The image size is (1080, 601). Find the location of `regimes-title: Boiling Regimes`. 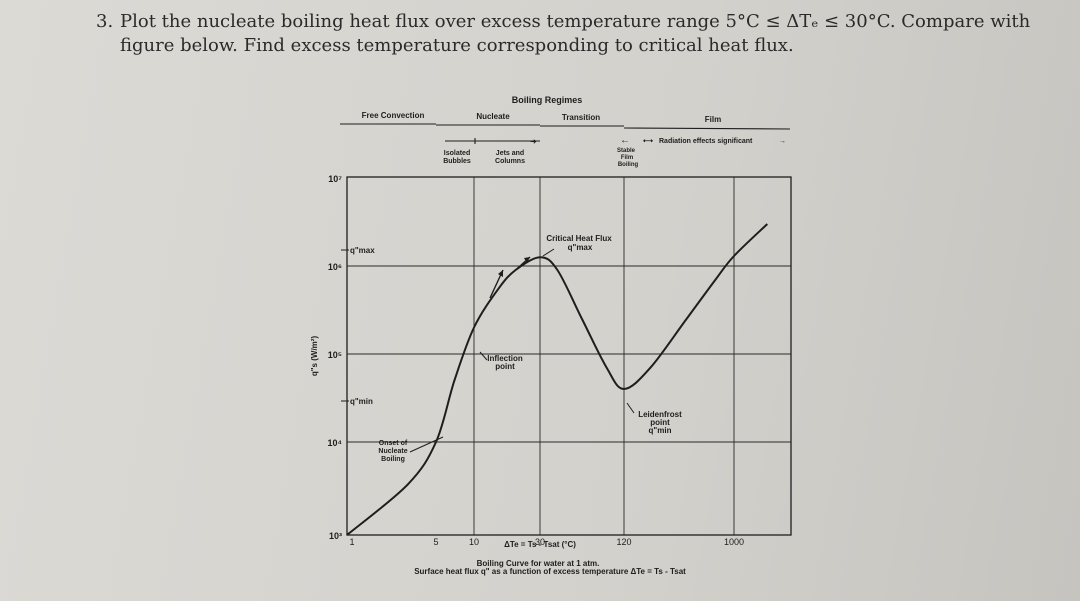

regimes-title: Boiling Regimes is located at coordinates (547, 100).